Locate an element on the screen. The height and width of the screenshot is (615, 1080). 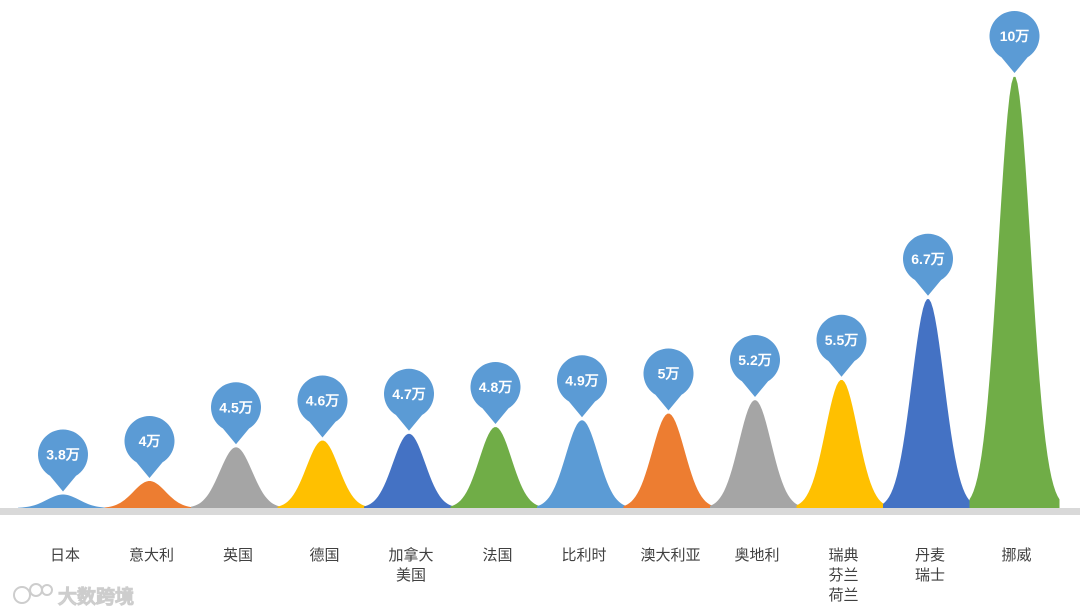
category-label: 日本 is located at coordinates (65, 555).